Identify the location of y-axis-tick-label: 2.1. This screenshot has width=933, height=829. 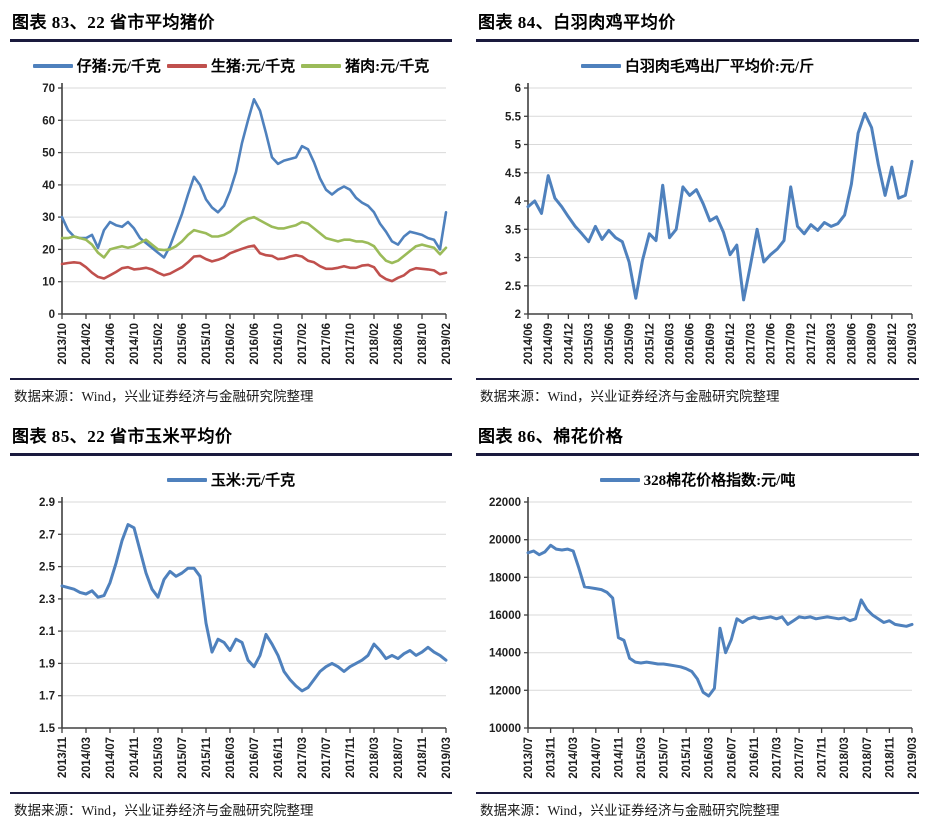
(47, 632).